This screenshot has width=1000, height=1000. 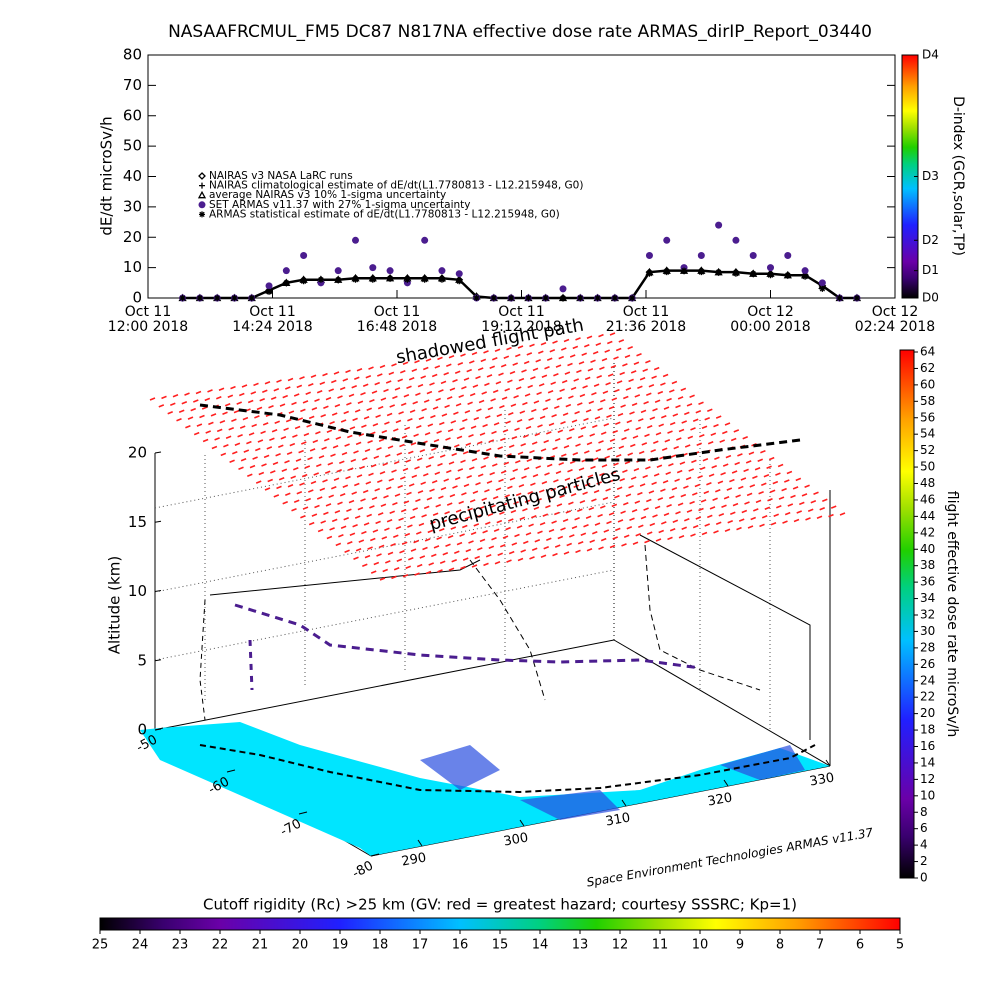 What do you see at coordinates (927, 352) in the screenshot?
I see `dose-tick-label: 64` at bounding box center [927, 352].